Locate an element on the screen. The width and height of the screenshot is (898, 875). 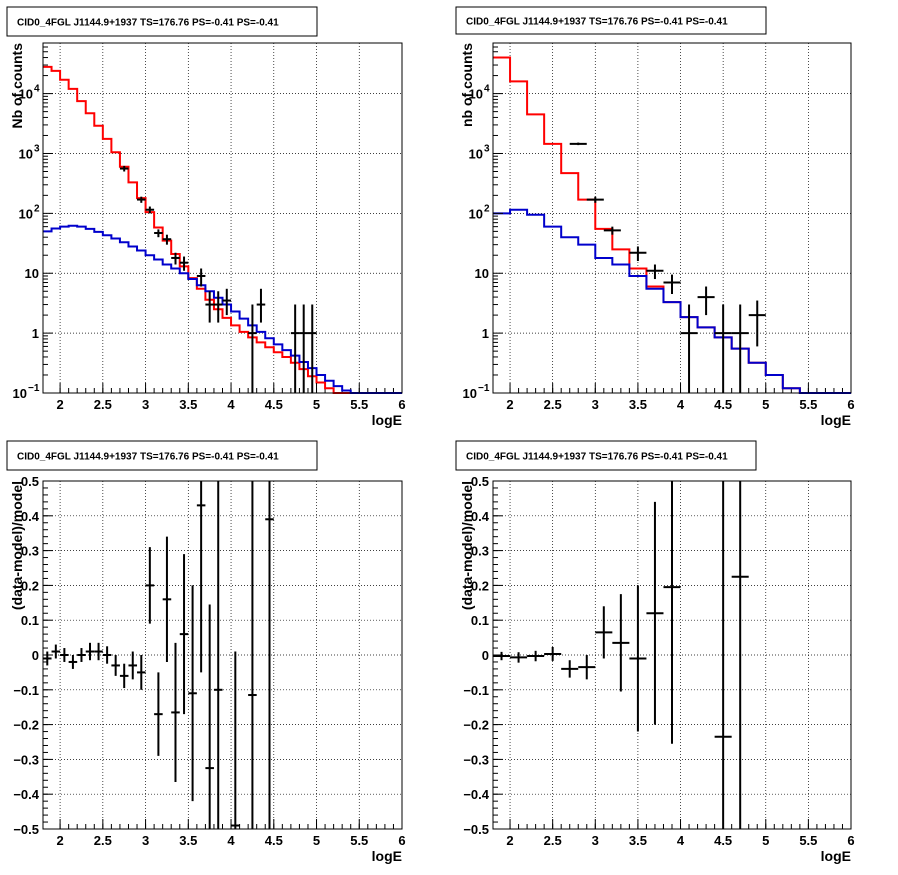
y-tick-label: −0.2 is located at coordinates (26, 725).